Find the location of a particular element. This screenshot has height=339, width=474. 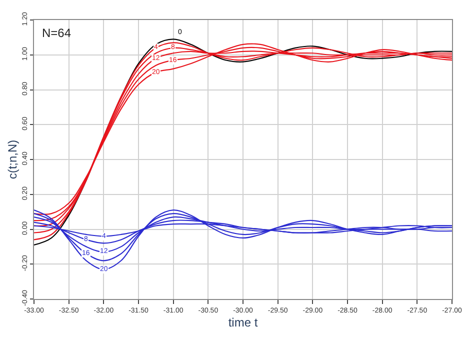

x-axis-title: time t is located at coordinates (243, 322).